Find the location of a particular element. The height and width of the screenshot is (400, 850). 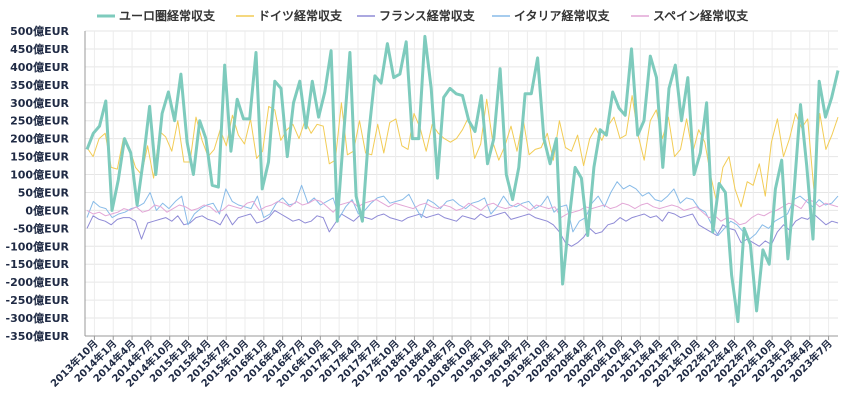

y-tick-label: 100億EUR is located at coordinates (39, 175).